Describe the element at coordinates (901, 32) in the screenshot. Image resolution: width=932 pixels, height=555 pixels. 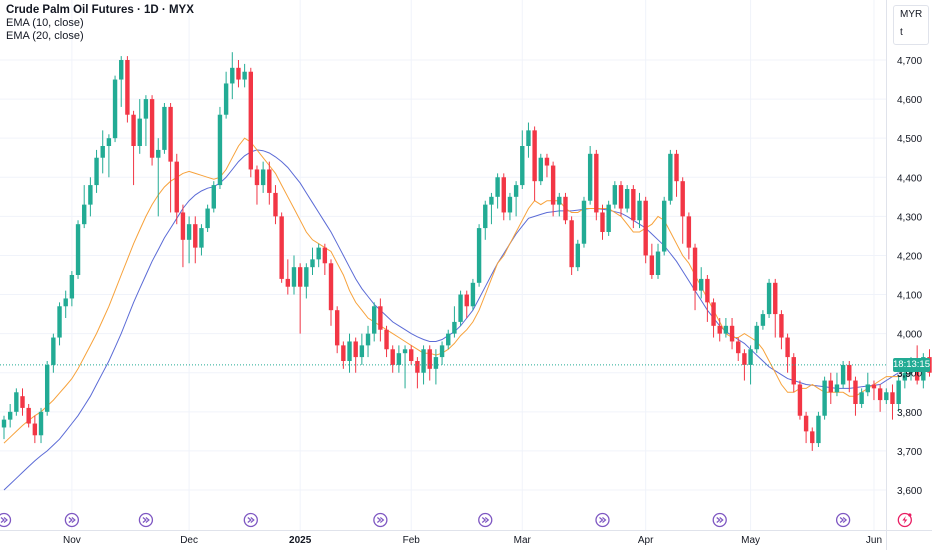
I see `unit-label: t` at that location.